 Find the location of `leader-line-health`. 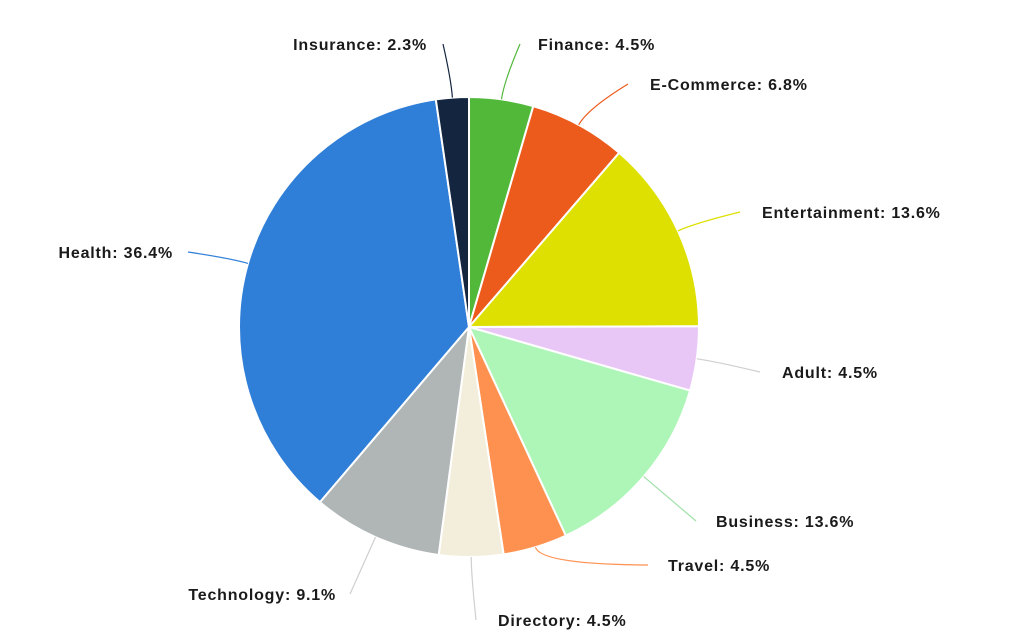

leader-line-health is located at coordinates (218, 257).